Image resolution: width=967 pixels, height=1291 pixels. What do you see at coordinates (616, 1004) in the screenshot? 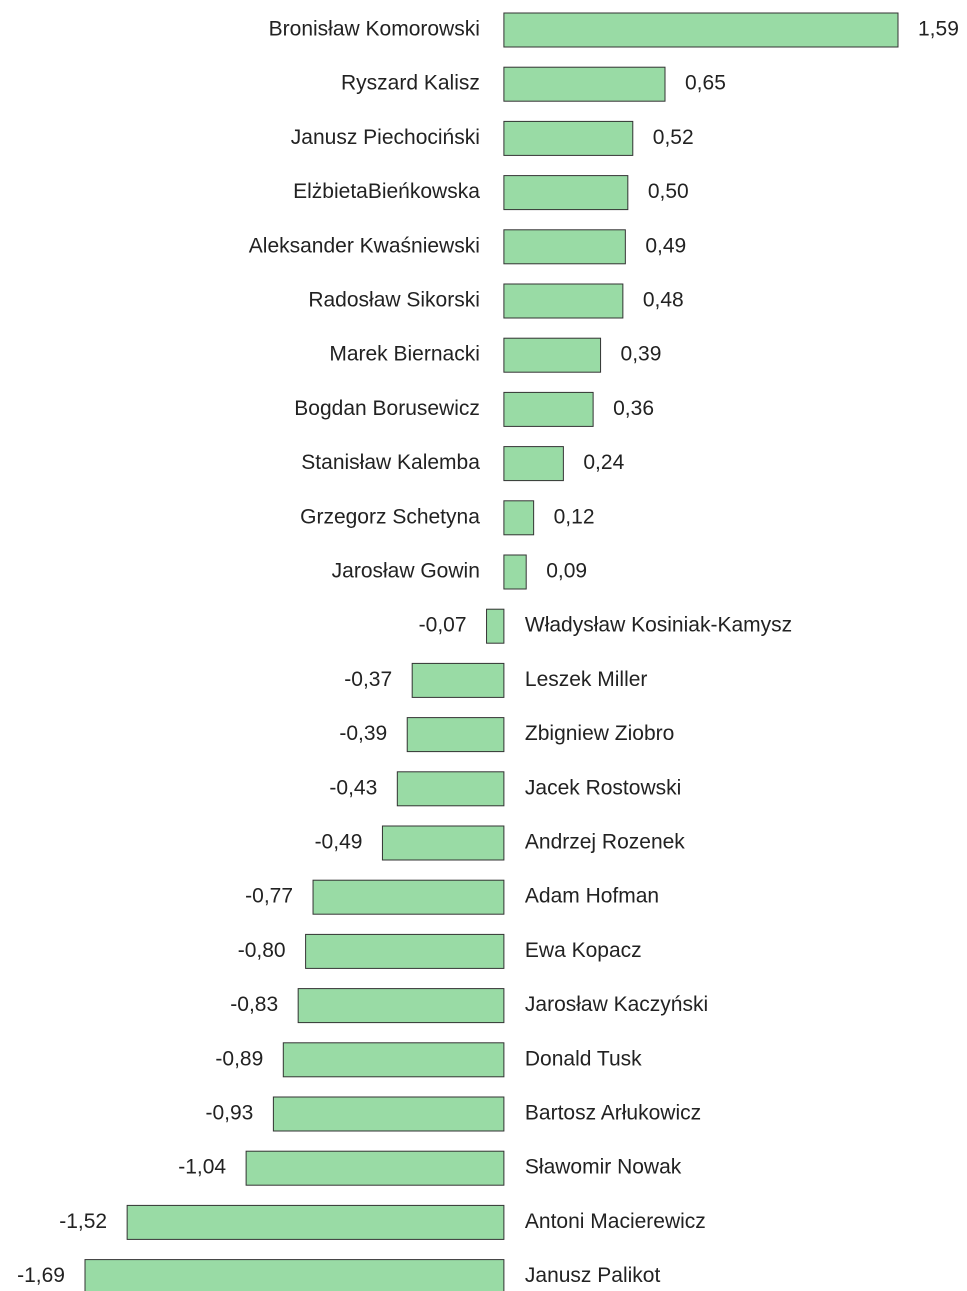
I see `category-label: Jarosław Kaczyński` at bounding box center [616, 1004].